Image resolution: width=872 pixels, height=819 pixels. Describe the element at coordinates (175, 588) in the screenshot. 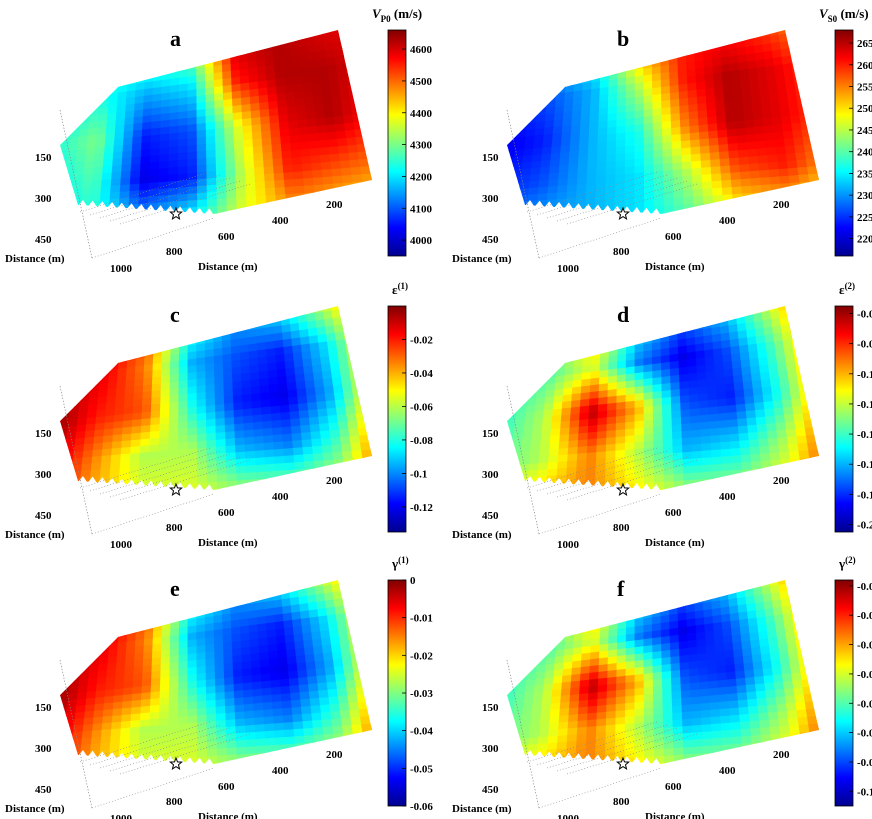

I see `panel-letter: e` at that location.